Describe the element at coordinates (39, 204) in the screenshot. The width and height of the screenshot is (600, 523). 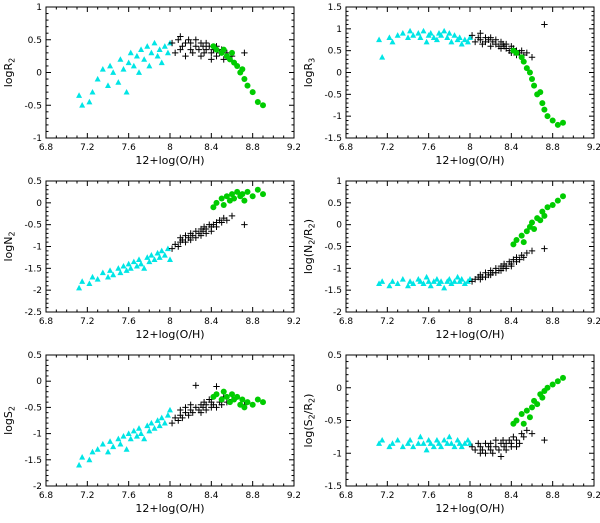
I see `svg-text: 0` at that location.